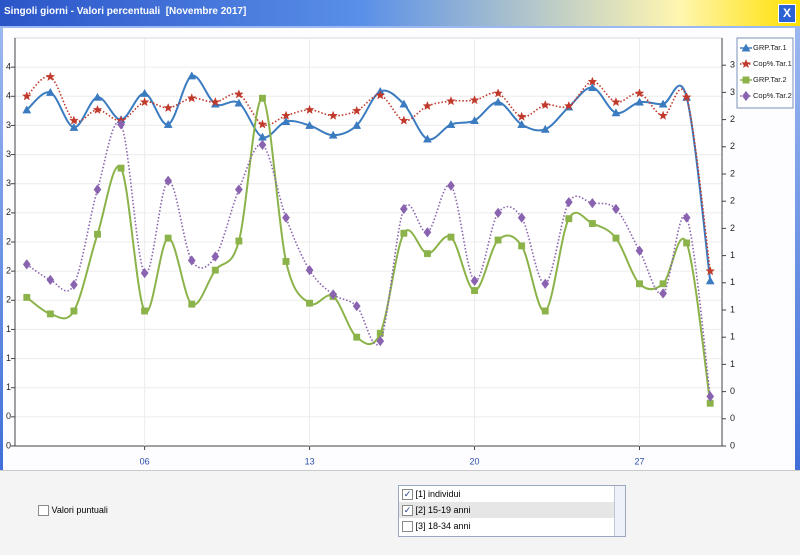 The image size is (800, 555). Describe the element at coordinates (765, 73) in the screenshot. I see `legend: GRP.Tar.1 Cop%.Tar.1 GRP.Tar.2 Cop%.Tar.2` at that location.